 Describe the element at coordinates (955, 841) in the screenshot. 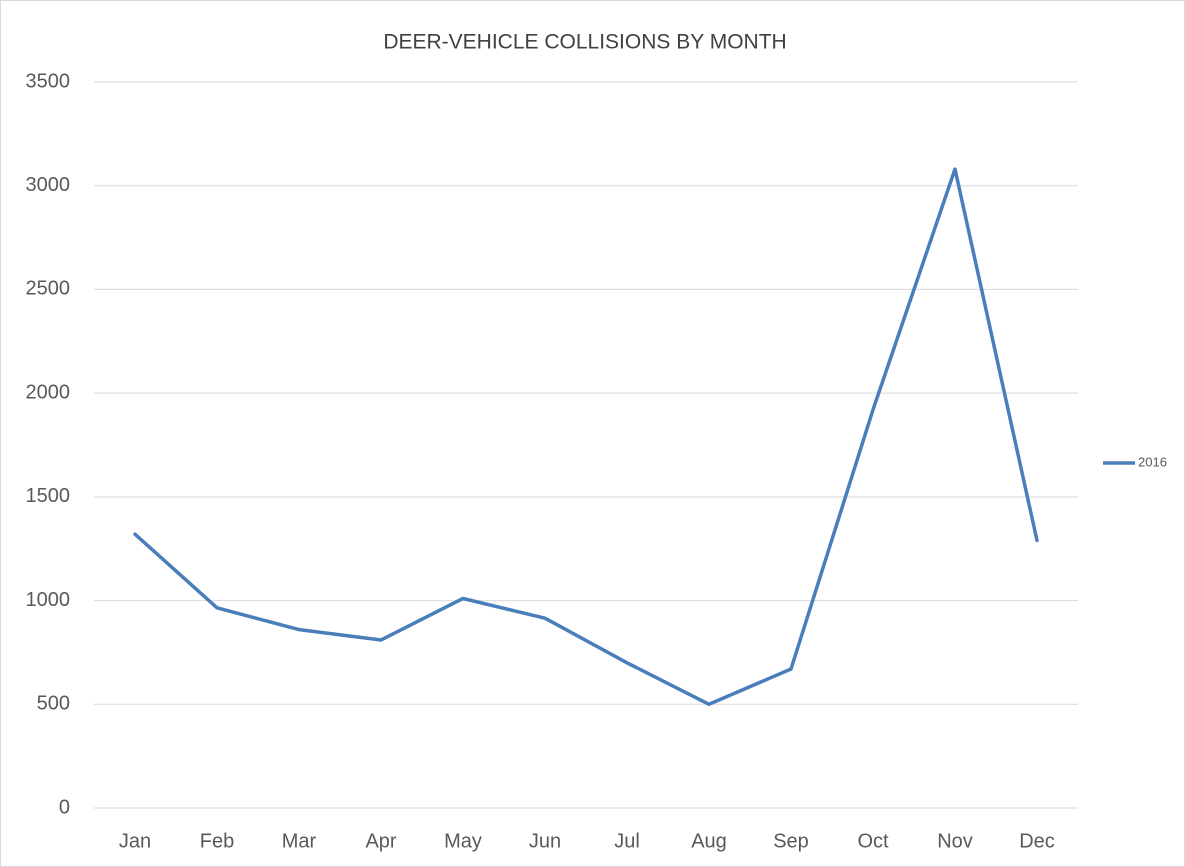

I see `x-tick-label: Nov` at that location.